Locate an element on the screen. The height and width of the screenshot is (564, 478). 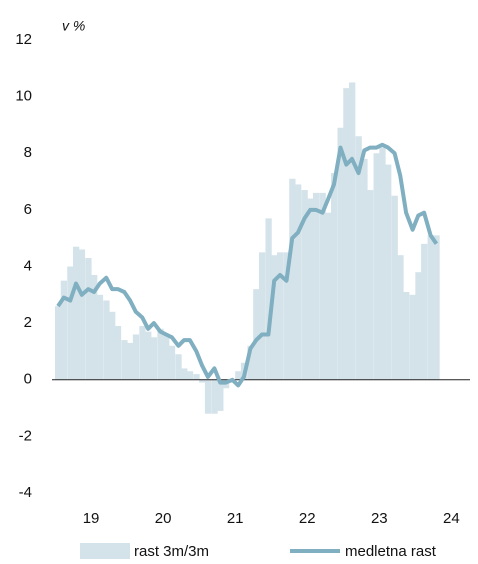
y-tick-label: 10 is located at coordinates (23, 96).